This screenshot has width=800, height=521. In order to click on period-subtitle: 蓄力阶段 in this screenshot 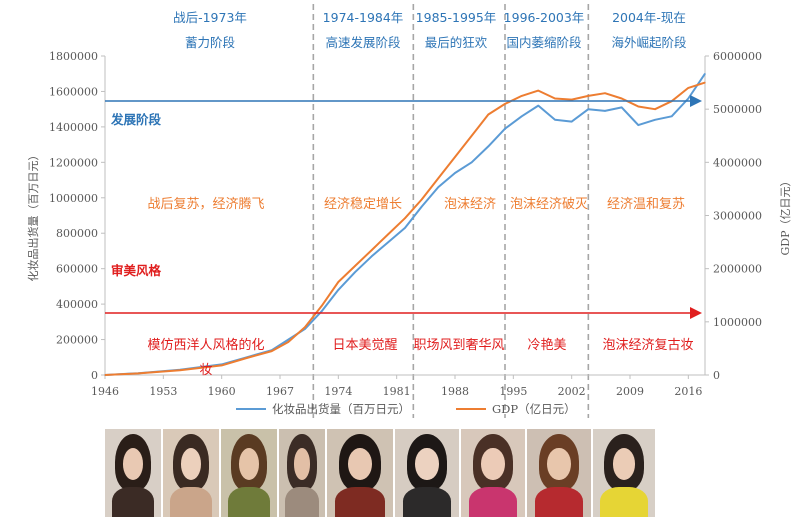, I will do `click(210, 42)`.